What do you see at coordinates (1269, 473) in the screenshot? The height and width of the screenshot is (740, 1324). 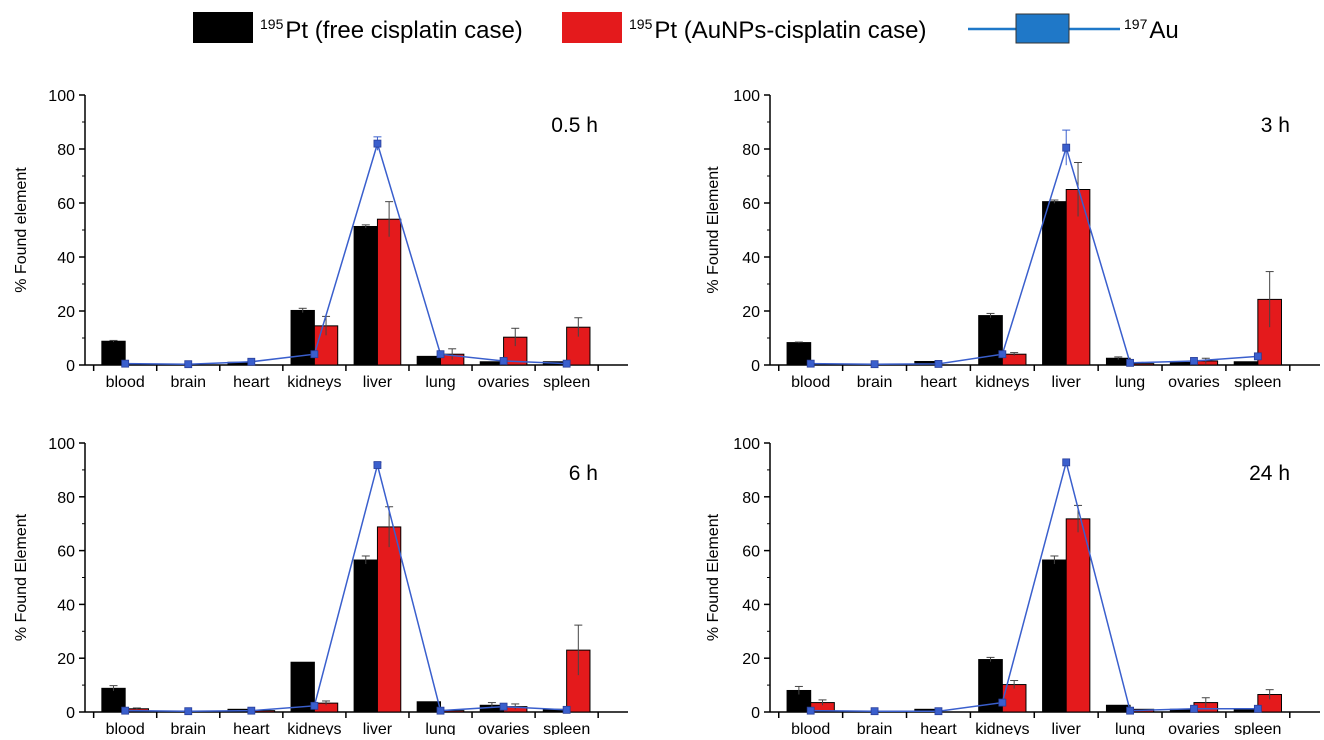 I see `panel-title: 24 h` at bounding box center [1269, 473].